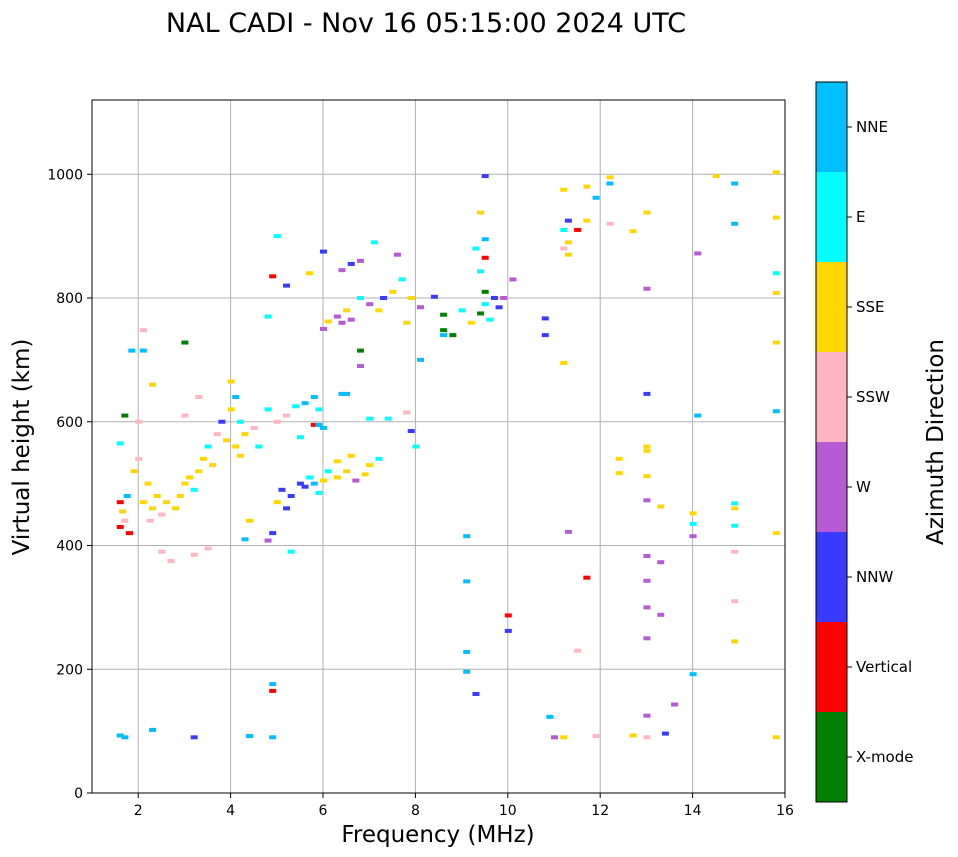 This screenshot has width=958, height=857. What do you see at coordinates (831, 442) in the screenshot?
I see `colorbar-frame` at bounding box center [831, 442].